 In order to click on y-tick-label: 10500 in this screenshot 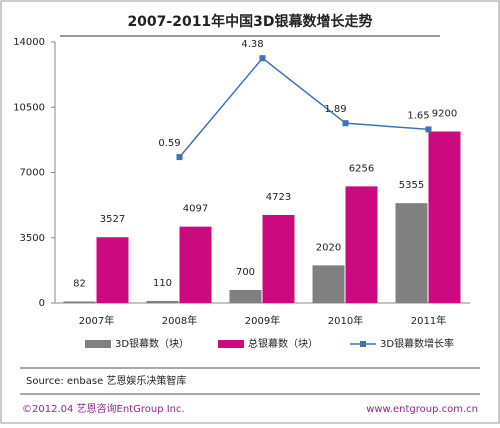, I will do `click(29, 107)`.